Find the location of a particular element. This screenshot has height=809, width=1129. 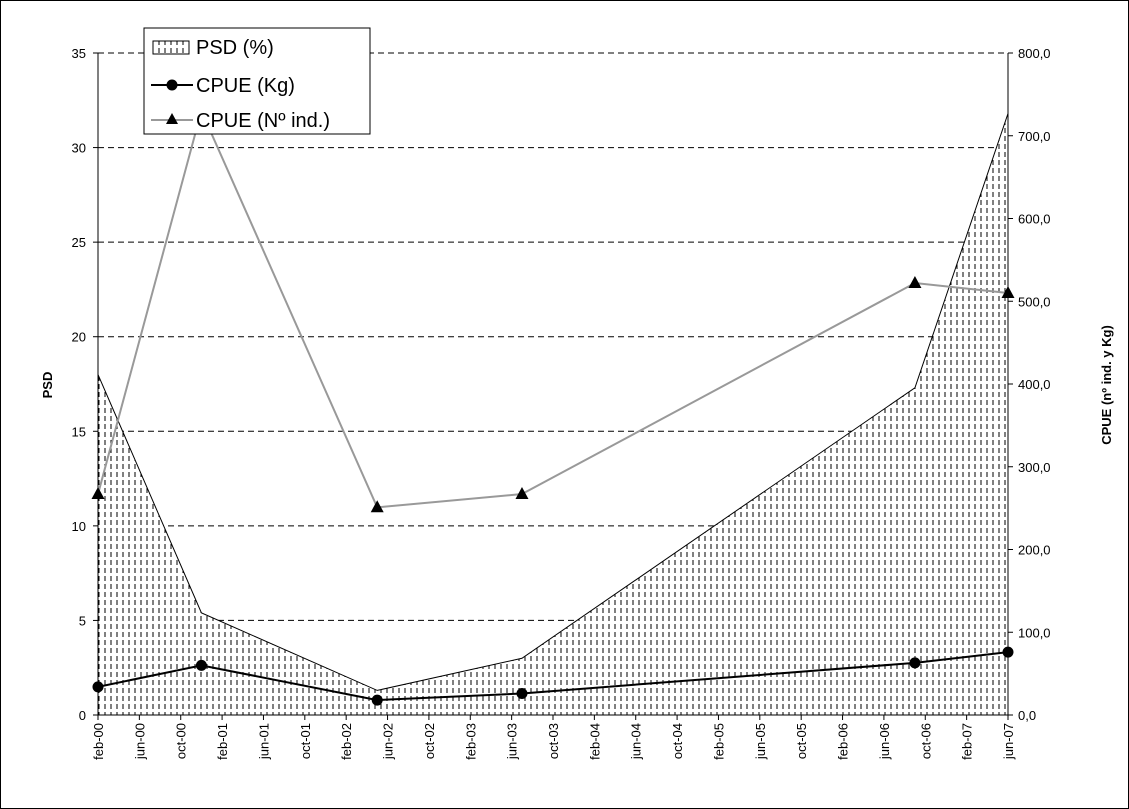

legend-cpue-ind-marker is located at coordinates (172, 118).